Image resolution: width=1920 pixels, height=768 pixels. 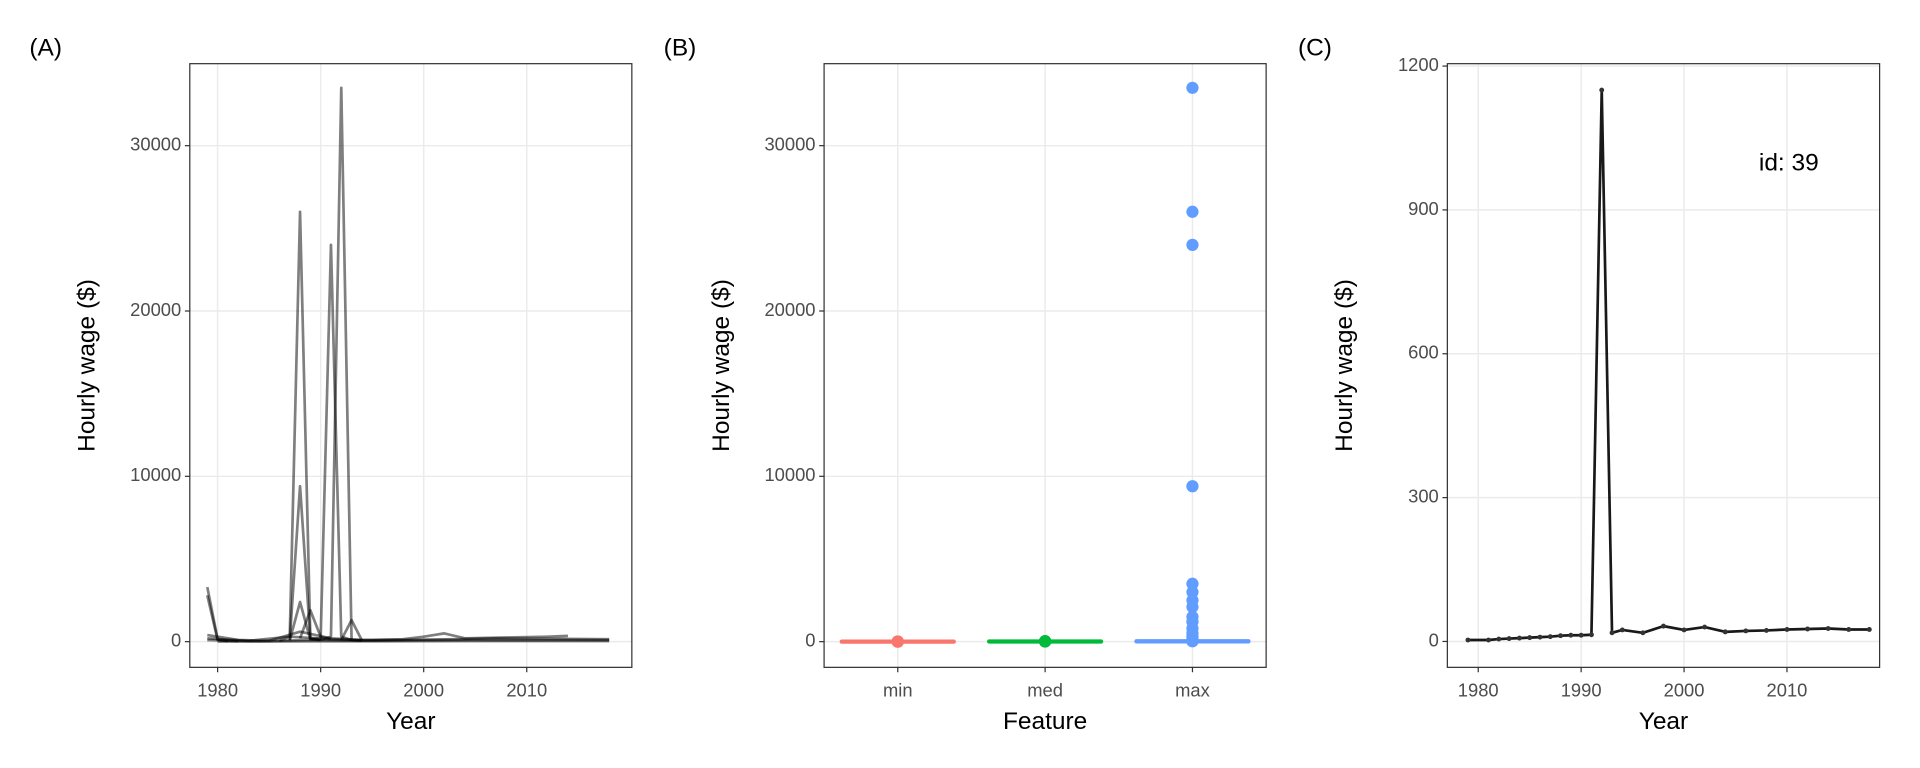 What do you see at coordinates (1789, 163) in the screenshot?
I see `annotation: id: 39` at bounding box center [1789, 163].